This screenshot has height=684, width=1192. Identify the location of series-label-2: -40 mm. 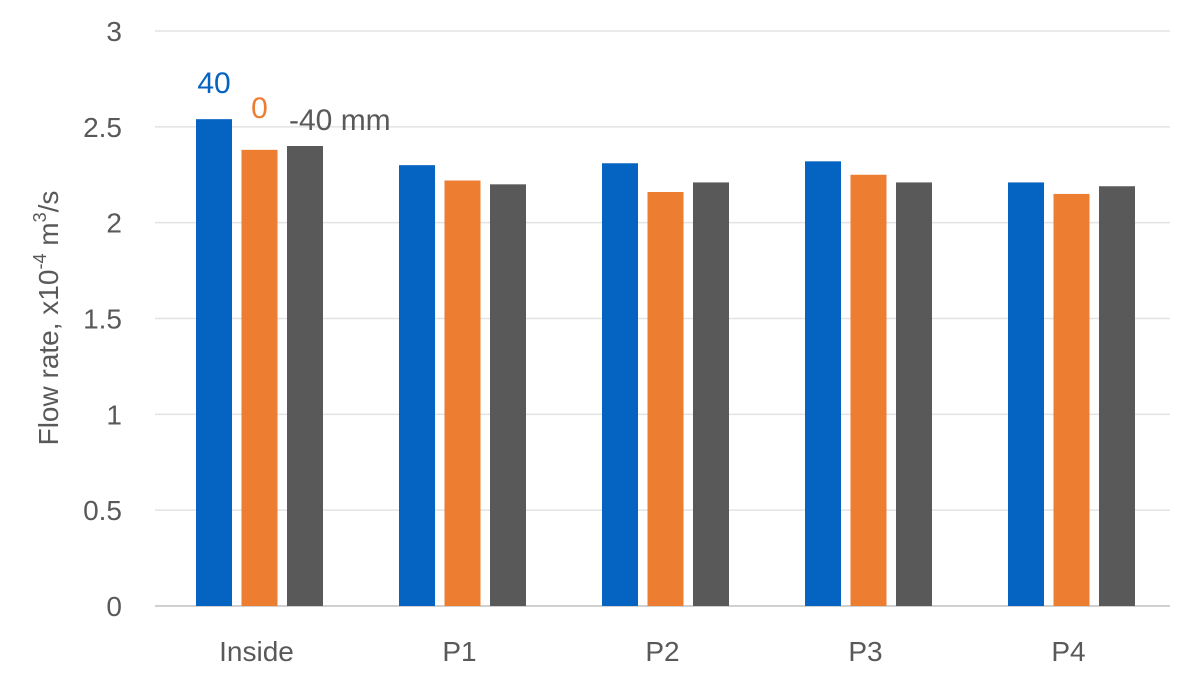
(340, 120).